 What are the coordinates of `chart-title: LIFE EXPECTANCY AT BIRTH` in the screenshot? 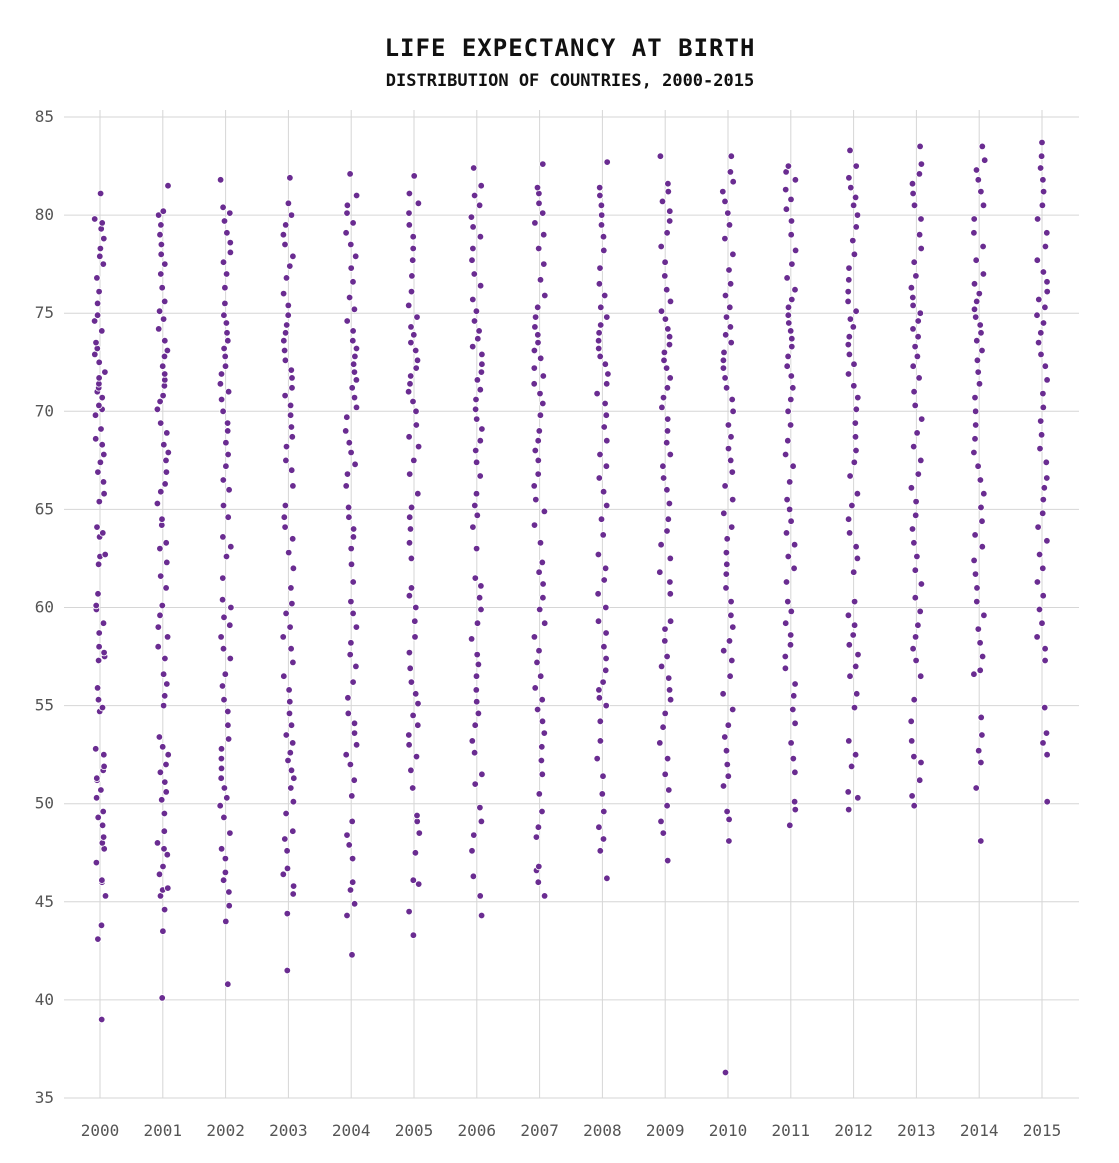 It's located at (570, 48).